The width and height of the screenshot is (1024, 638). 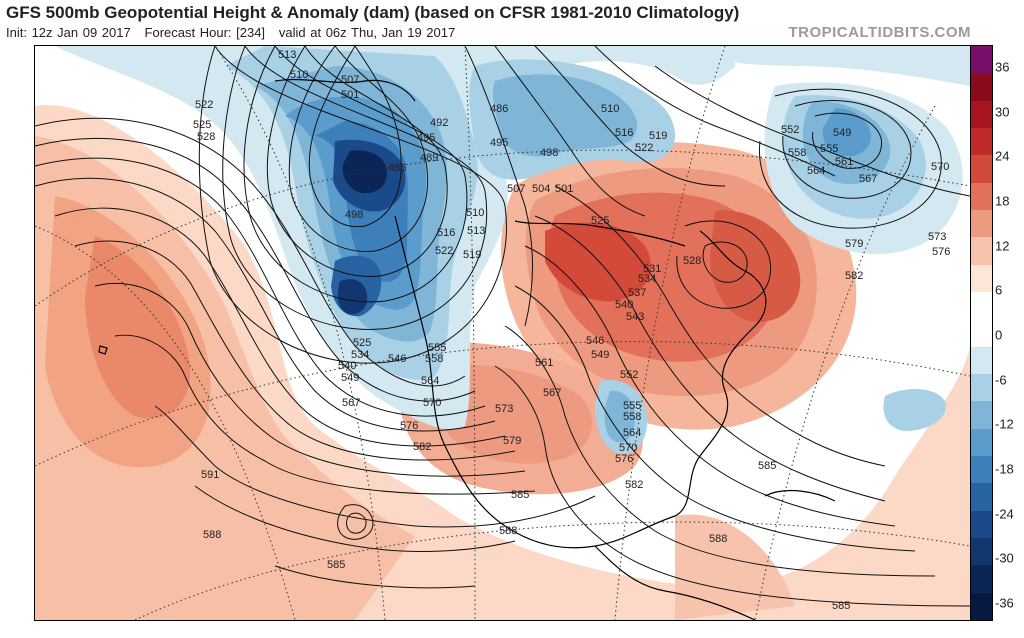 What do you see at coordinates (937, 237) in the screenshot?
I see `contour-label: 573` at bounding box center [937, 237].